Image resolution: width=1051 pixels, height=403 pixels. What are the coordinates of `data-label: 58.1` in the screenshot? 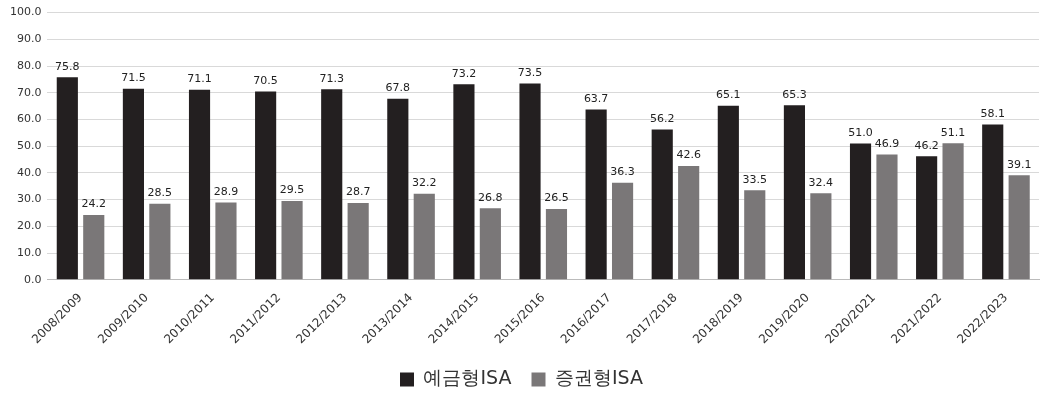 It's located at (992, 113).